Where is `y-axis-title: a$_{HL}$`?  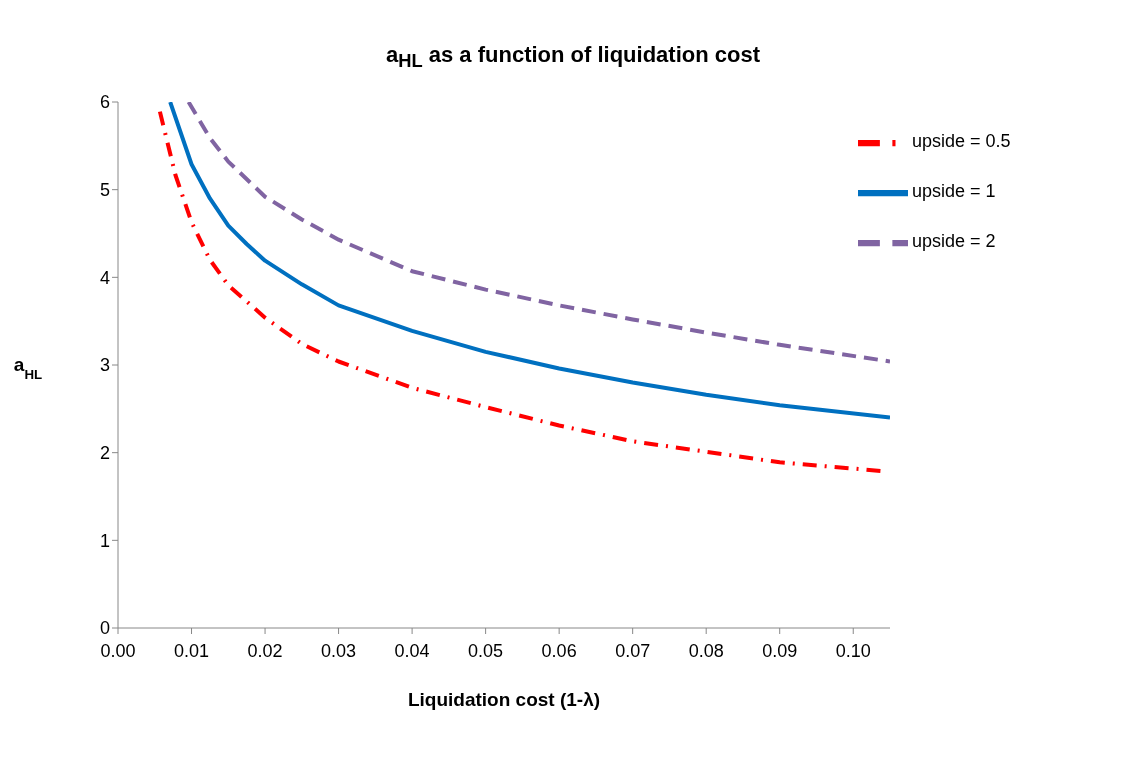 y-axis-title: a$_{HL}$ is located at coordinates (28, 368).